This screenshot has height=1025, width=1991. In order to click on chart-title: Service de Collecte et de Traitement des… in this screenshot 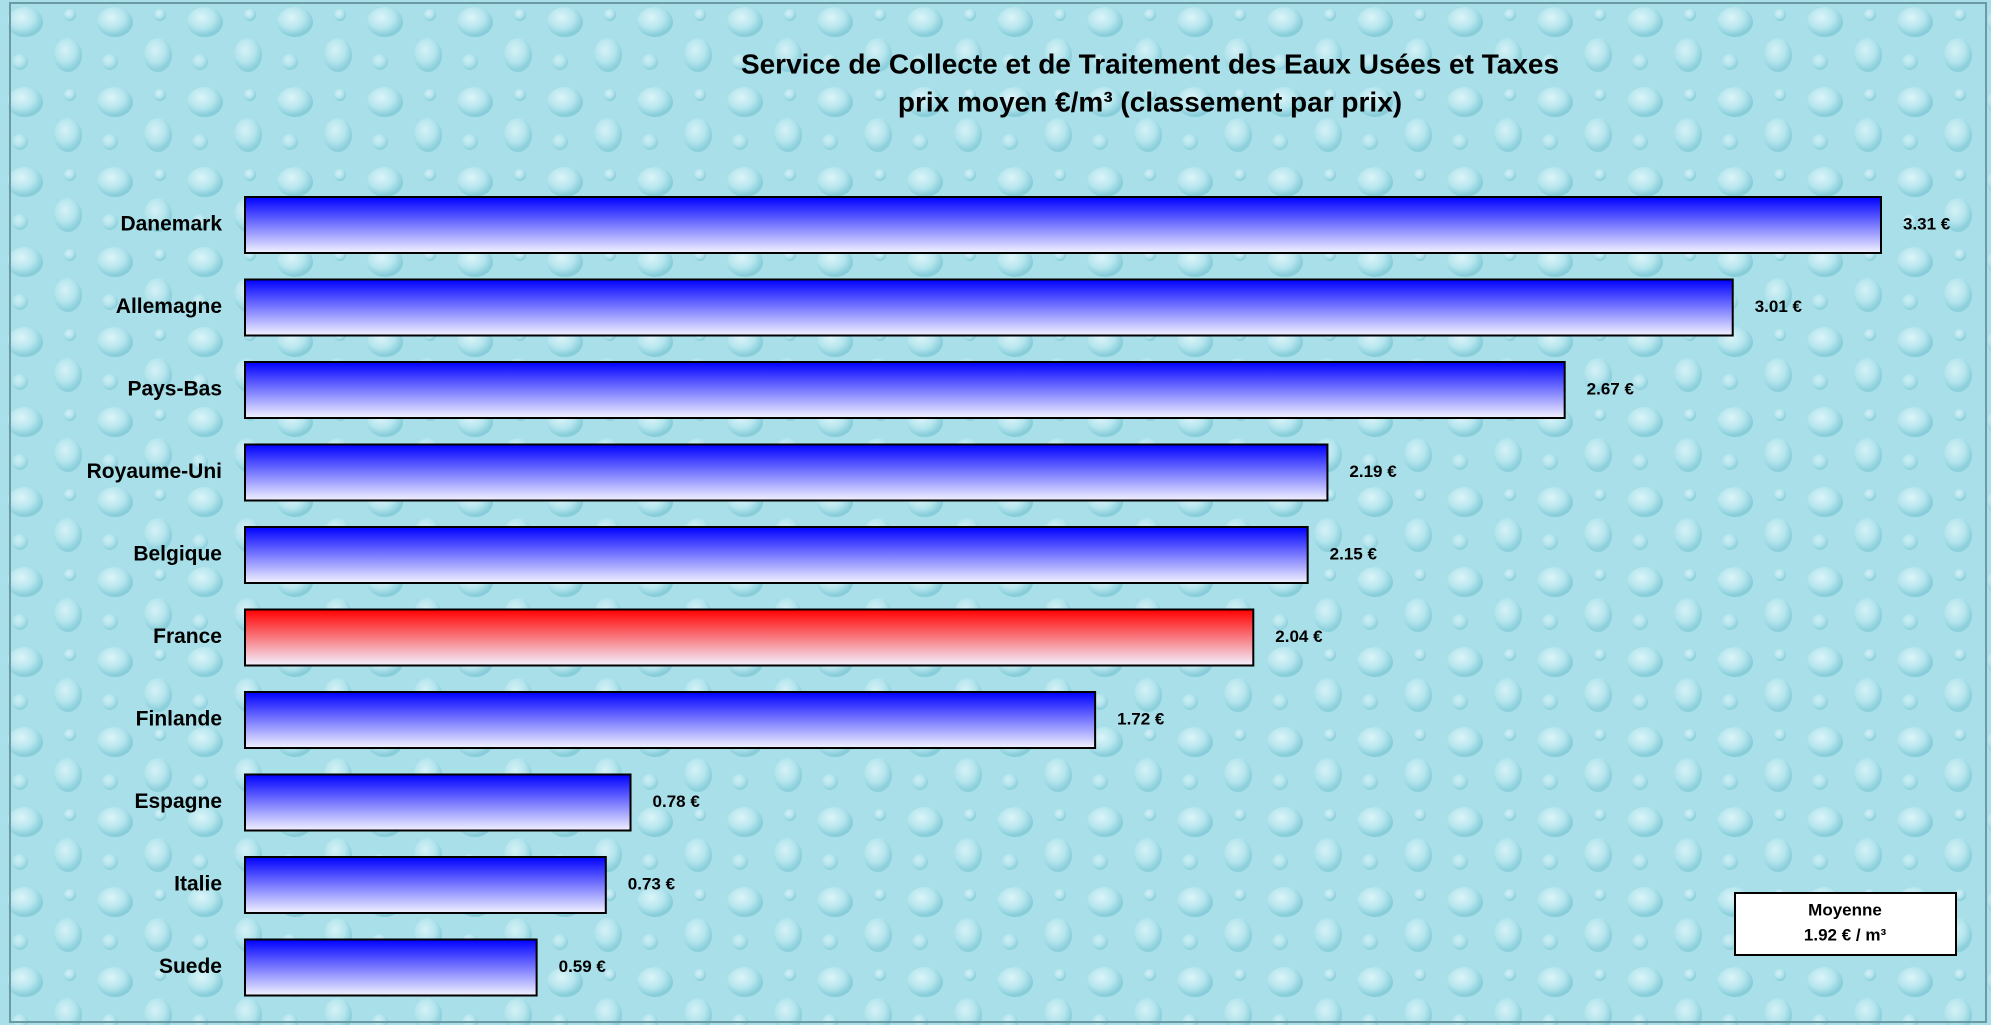, I will do `click(1150, 63)`.